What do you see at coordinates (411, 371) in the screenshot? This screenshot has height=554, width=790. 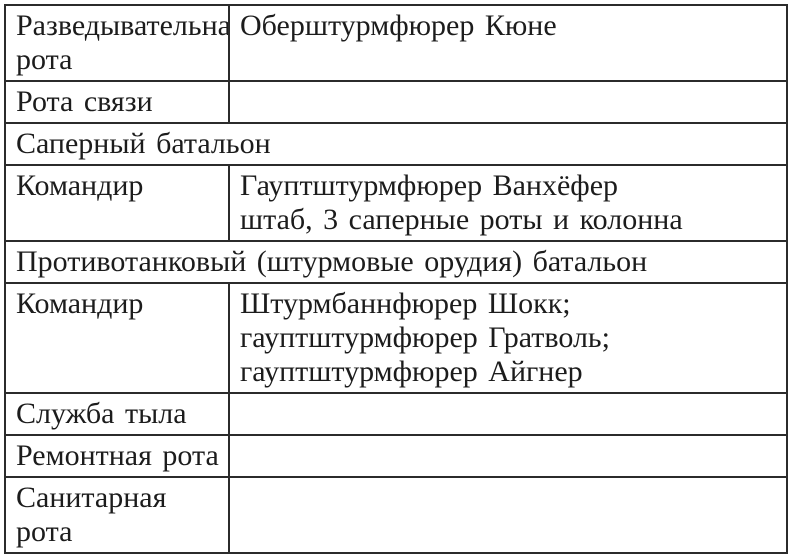 I see `commander-name: гауптштурмфюрер Айгнер` at bounding box center [411, 371].